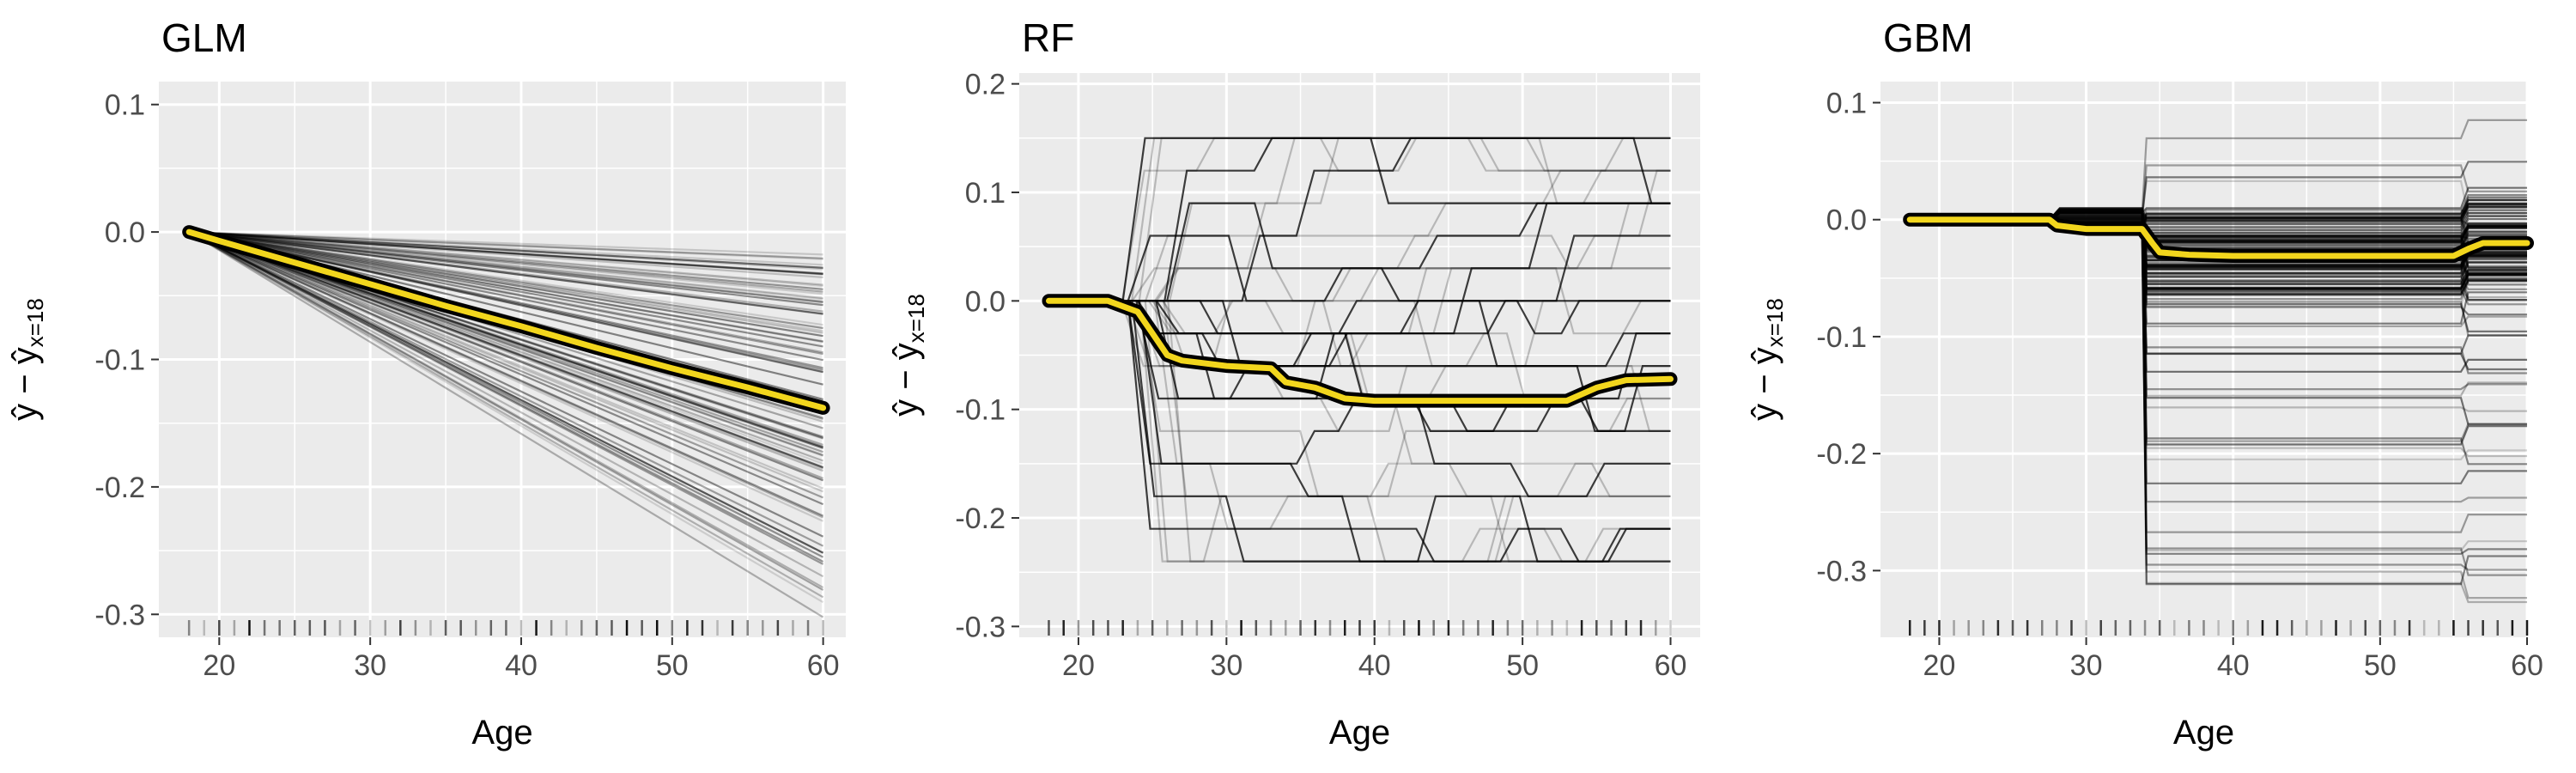 This screenshot has height=773, width=2576. I want to click on panel-title: RF, so click(1048, 37).